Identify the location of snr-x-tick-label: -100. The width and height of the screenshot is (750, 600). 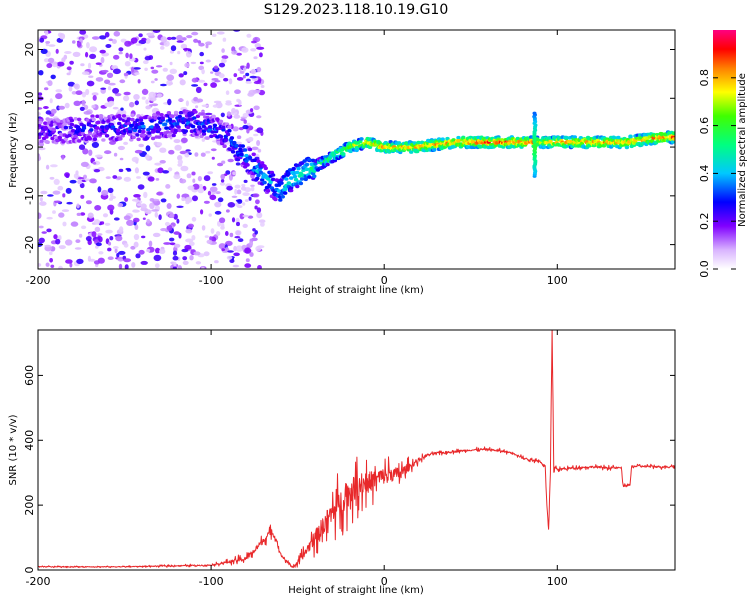
(211, 581).